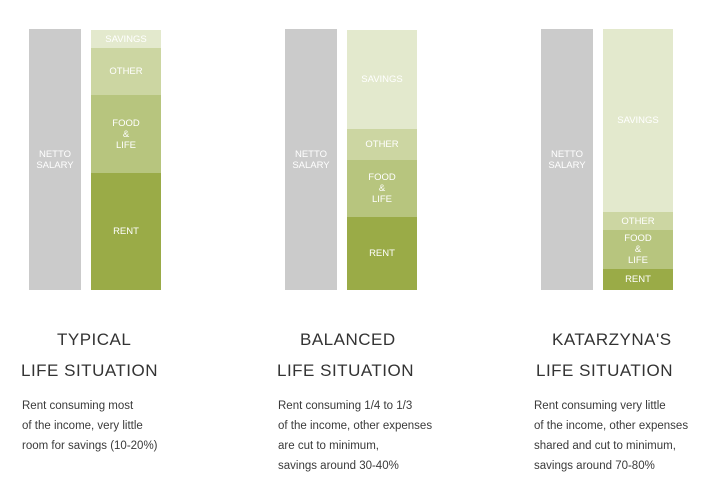 Image resolution: width=720 pixels, height=493 pixels. I want to click on panel-title: KATARZYNA'S LIFE SITUATION, so click(628, 355).